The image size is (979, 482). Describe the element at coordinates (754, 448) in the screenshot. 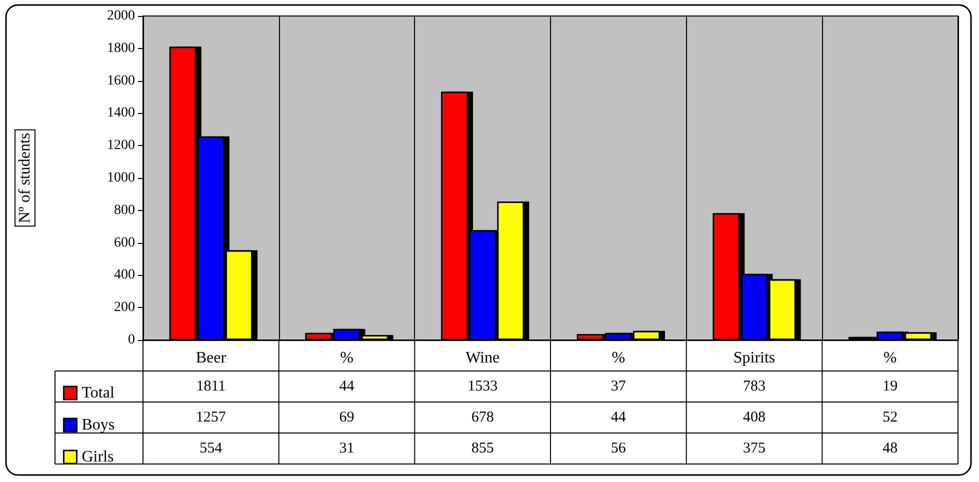

I see `data-label: 375` at that location.